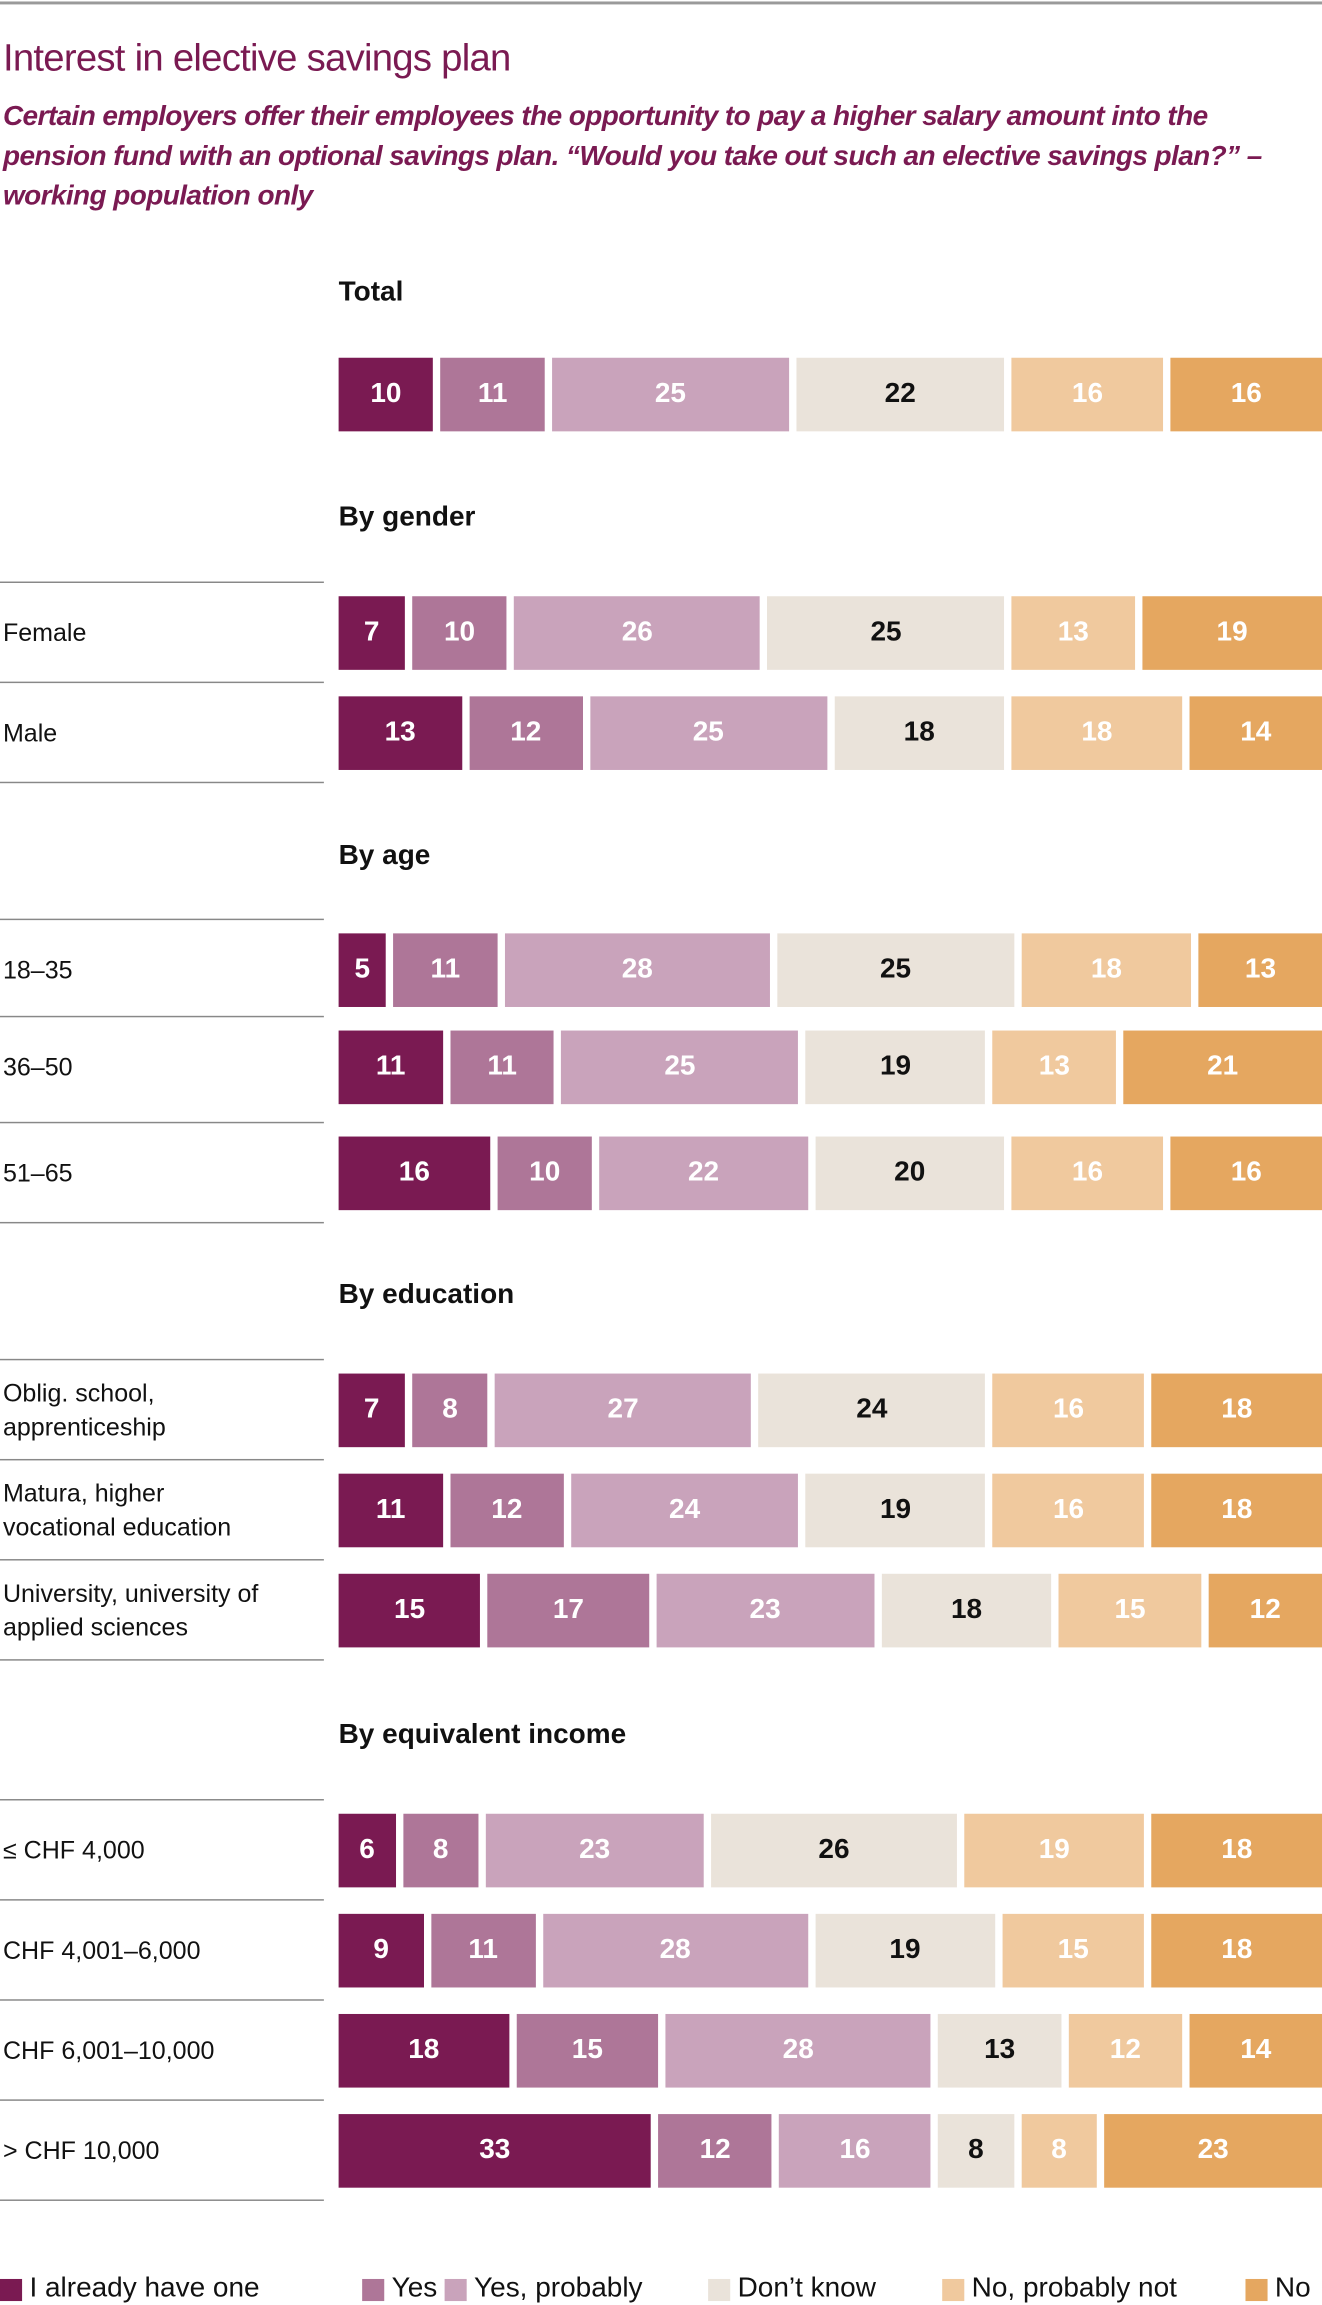 This screenshot has height=2305, width=1322. I want to click on bar-segment-yes-probably: 27, so click(623, 1410).